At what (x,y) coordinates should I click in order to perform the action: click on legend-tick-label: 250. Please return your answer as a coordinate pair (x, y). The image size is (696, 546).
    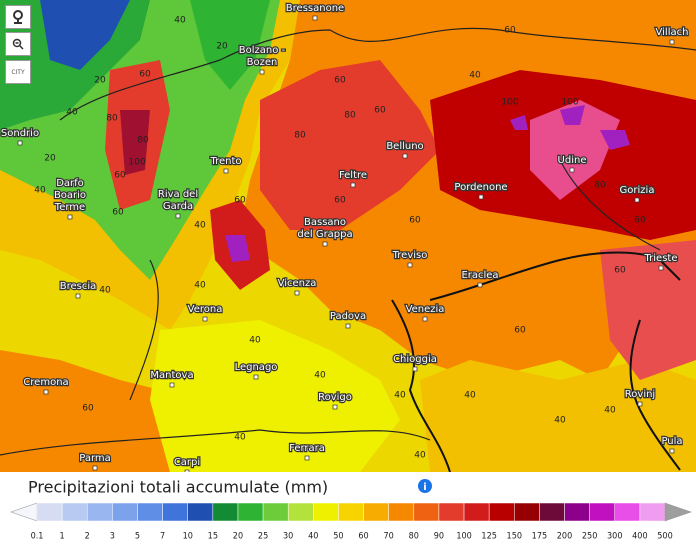
    Looking at the image, I should click on (589, 537).